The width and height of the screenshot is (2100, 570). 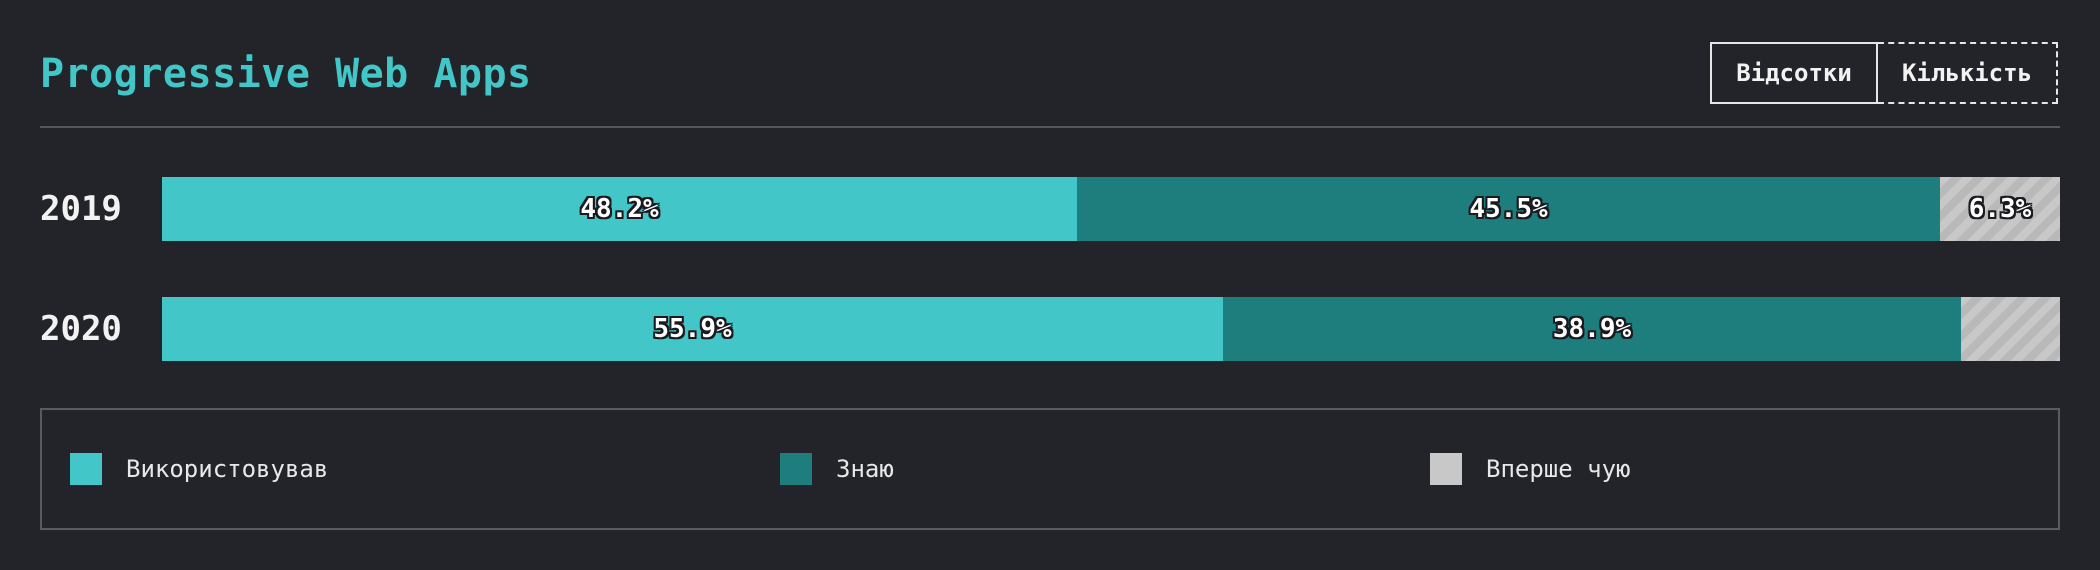 I want to click on units-toggle: Відсотки Кількість, so click(x=1884, y=73).